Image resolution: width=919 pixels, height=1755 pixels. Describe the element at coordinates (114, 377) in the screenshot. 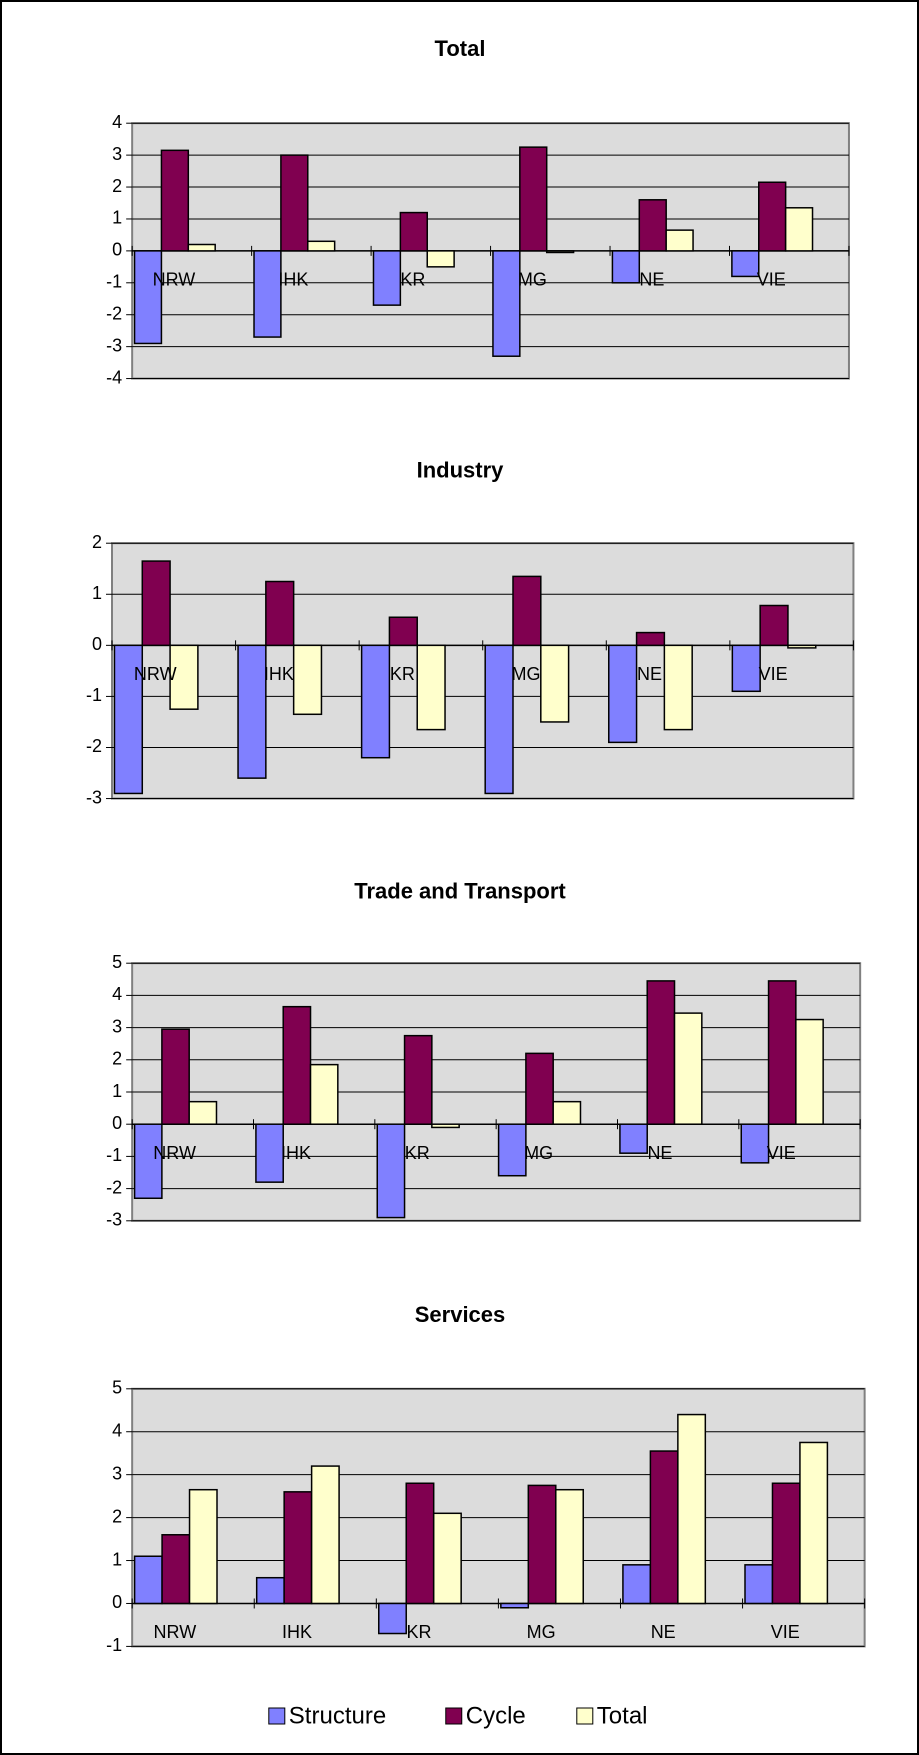

I see `y-tick-label: -4` at that location.